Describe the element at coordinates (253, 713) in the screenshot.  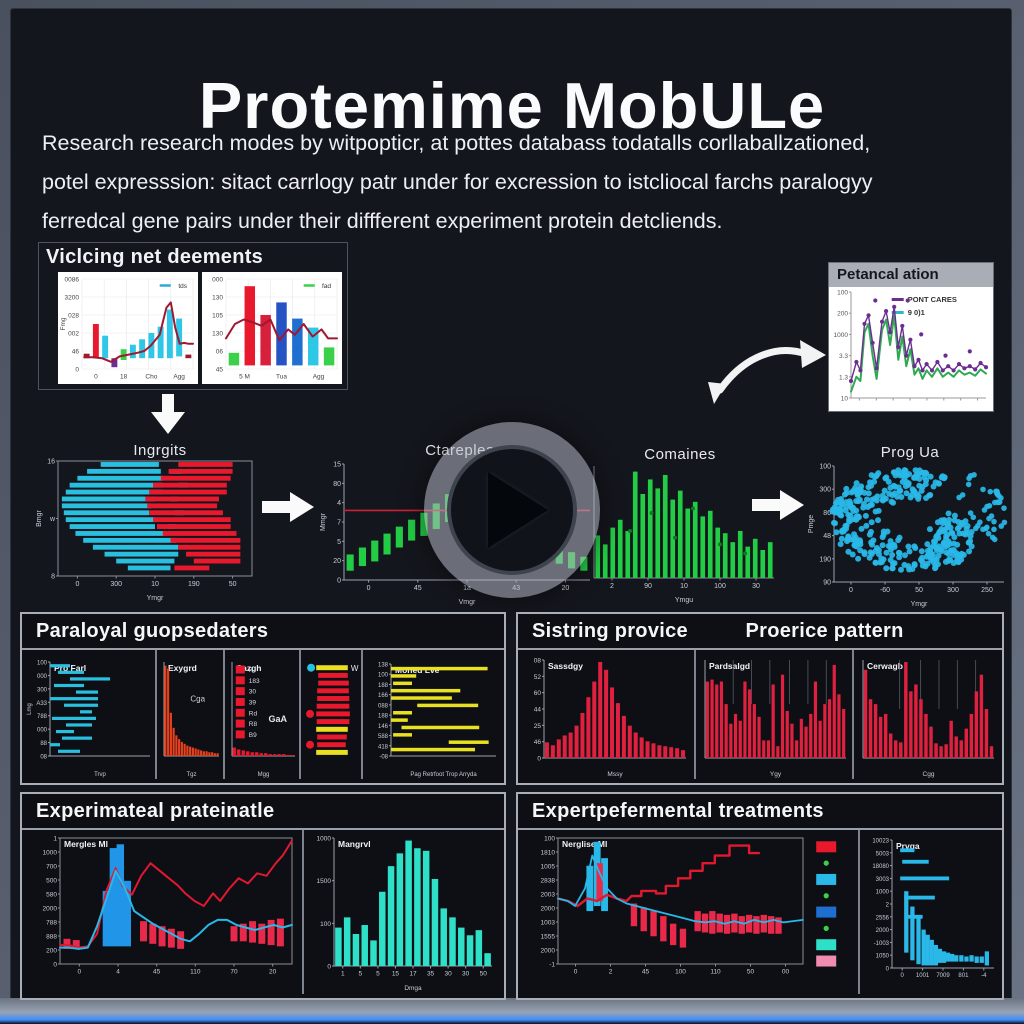
I see `svg-text: Rd` at that location.